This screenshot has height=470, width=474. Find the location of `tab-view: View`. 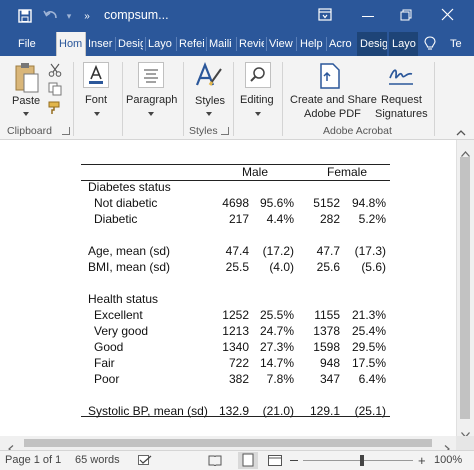

tab-view: View is located at coordinates (281, 44).